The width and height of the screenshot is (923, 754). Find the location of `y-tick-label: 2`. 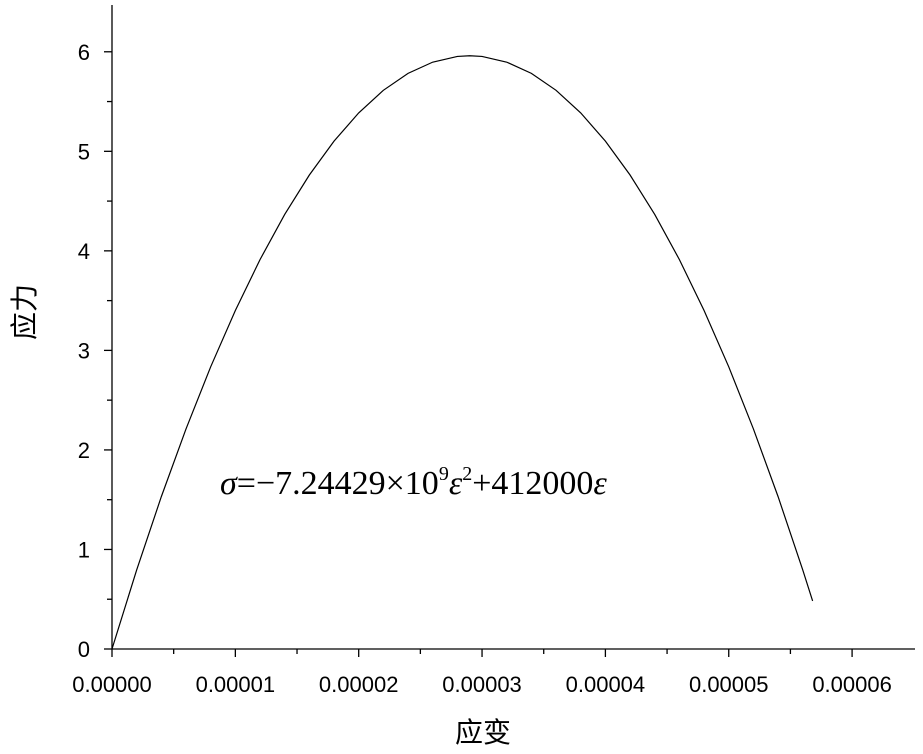

y-tick-label: 2 is located at coordinates (84, 450).